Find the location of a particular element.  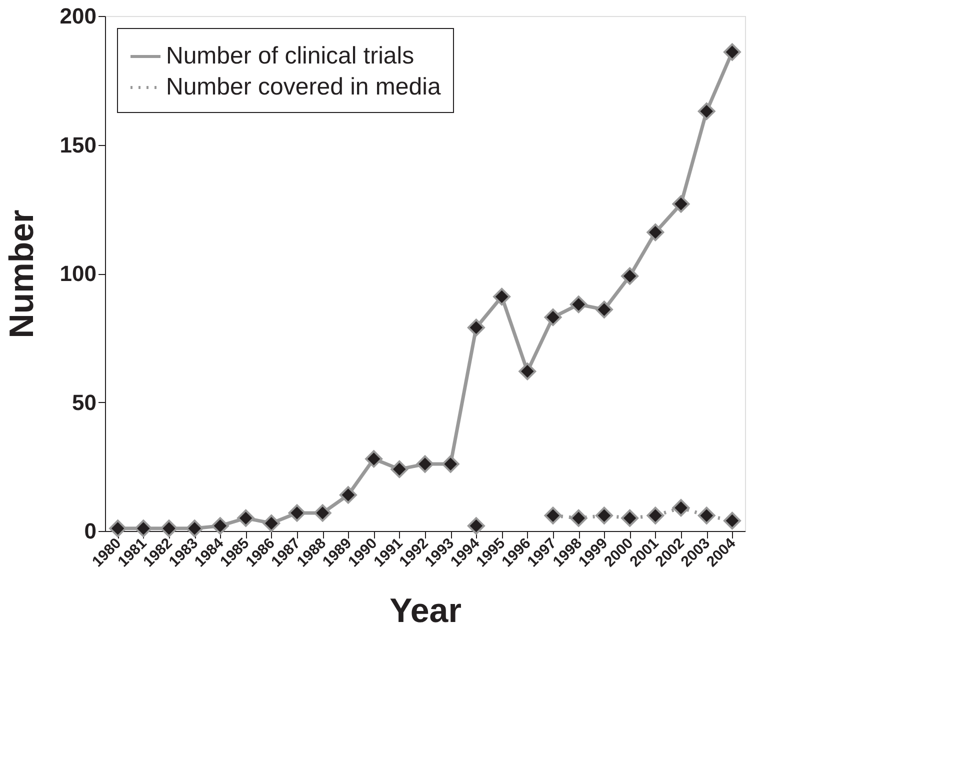

y-tick-label: 0 is located at coordinates (90, 531).